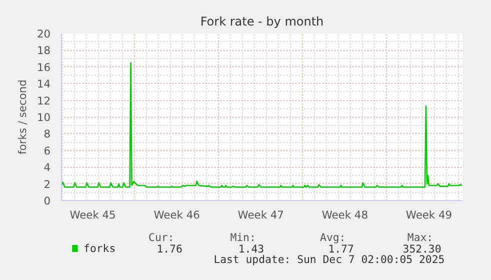 This screenshot has height=280, width=491. What do you see at coordinates (429, 215) in the screenshot?
I see `x-tick-label: Week 49` at bounding box center [429, 215].